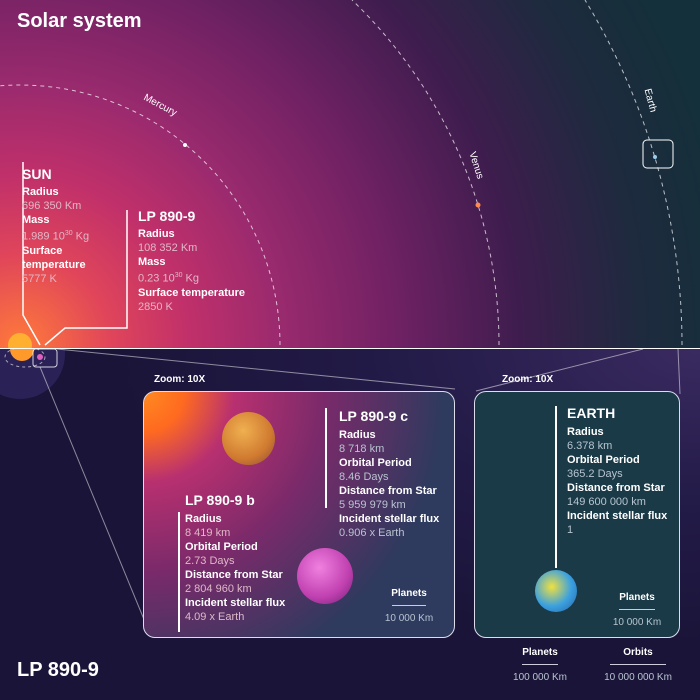 This screenshot has height=700, width=700. What do you see at coordinates (633, 173) in the screenshot?
I see `earth-orbit` at bounding box center [633, 173].